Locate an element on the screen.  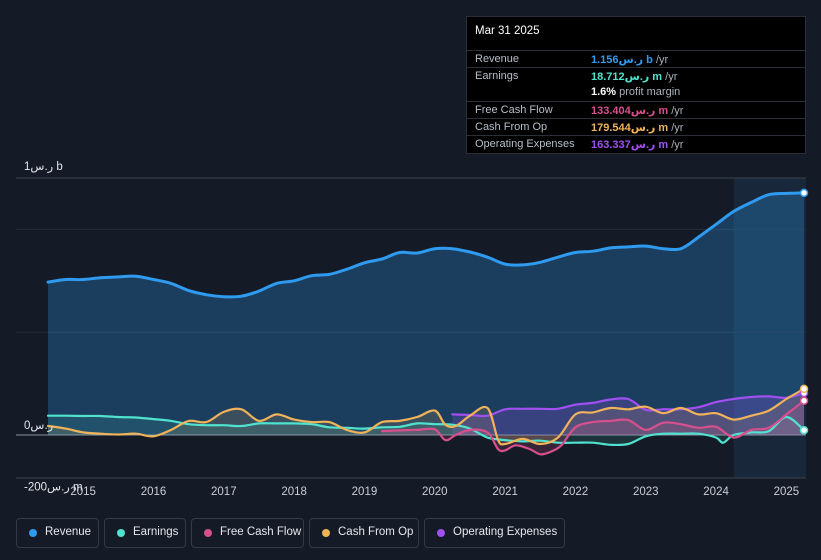
free-cash-flow-endpoint is located at coordinates (804, 400).